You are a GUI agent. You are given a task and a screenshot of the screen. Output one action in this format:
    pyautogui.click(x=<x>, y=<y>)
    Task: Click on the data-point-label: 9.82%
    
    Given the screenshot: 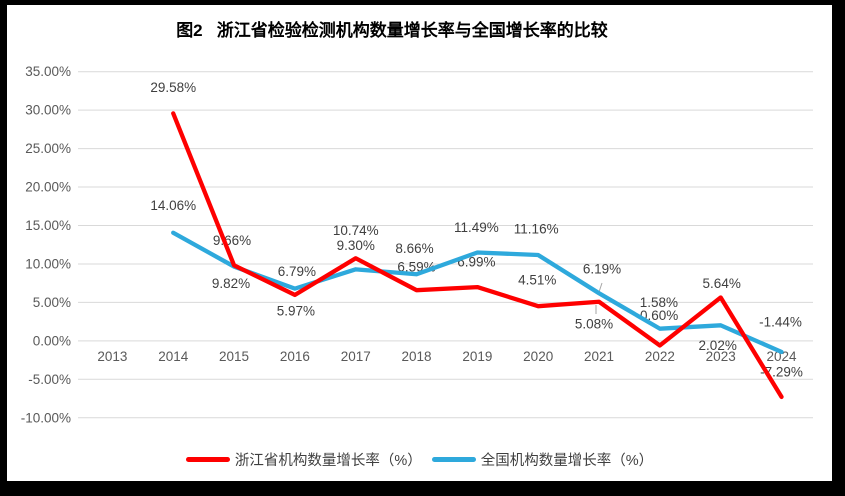 What is the action you would take?
    pyautogui.click(x=231, y=283)
    